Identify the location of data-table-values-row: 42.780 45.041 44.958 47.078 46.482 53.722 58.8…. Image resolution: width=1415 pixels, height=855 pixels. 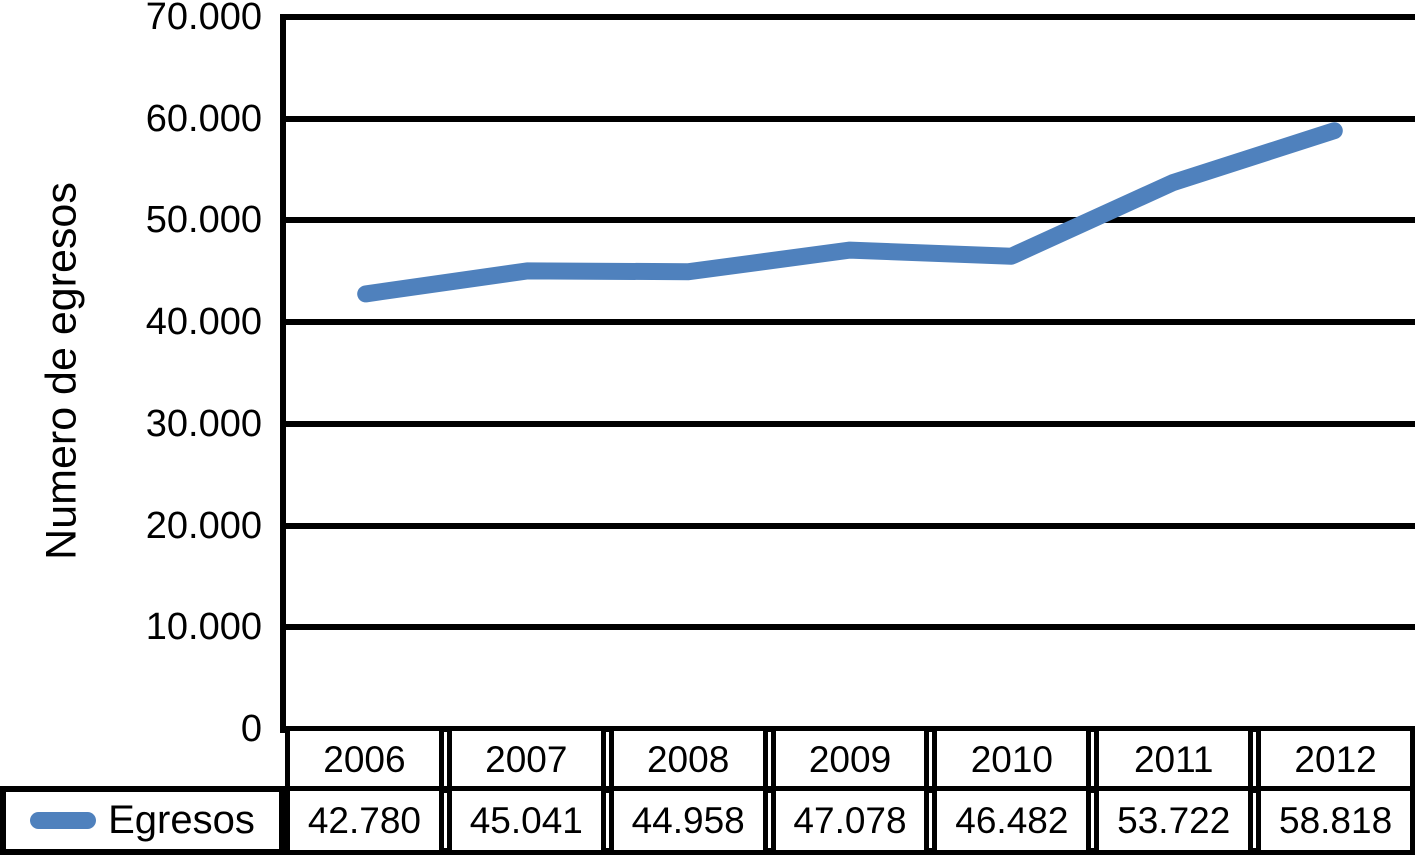
(850, 820).